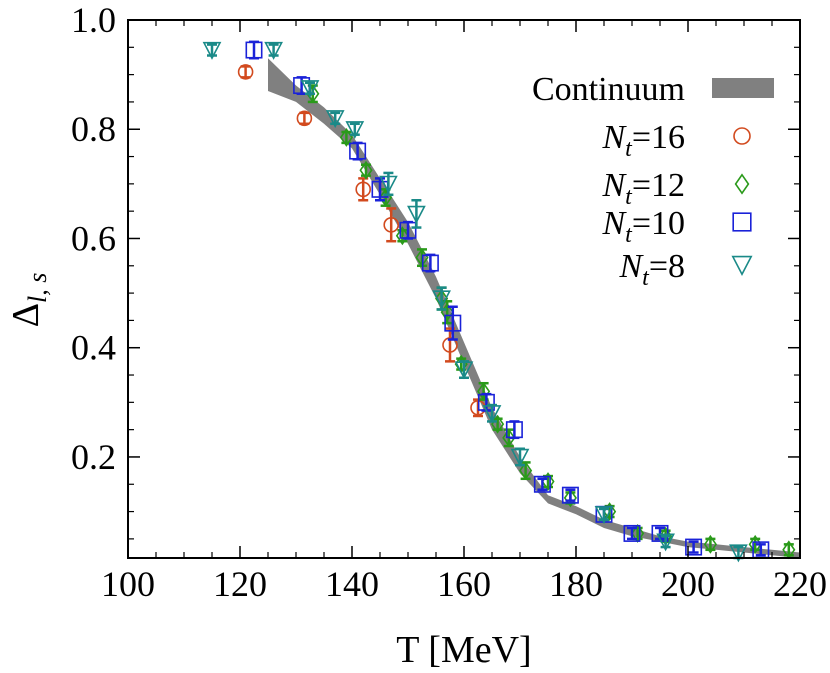  I want to click on legend-entry: Nt=10, so click(676, 226).